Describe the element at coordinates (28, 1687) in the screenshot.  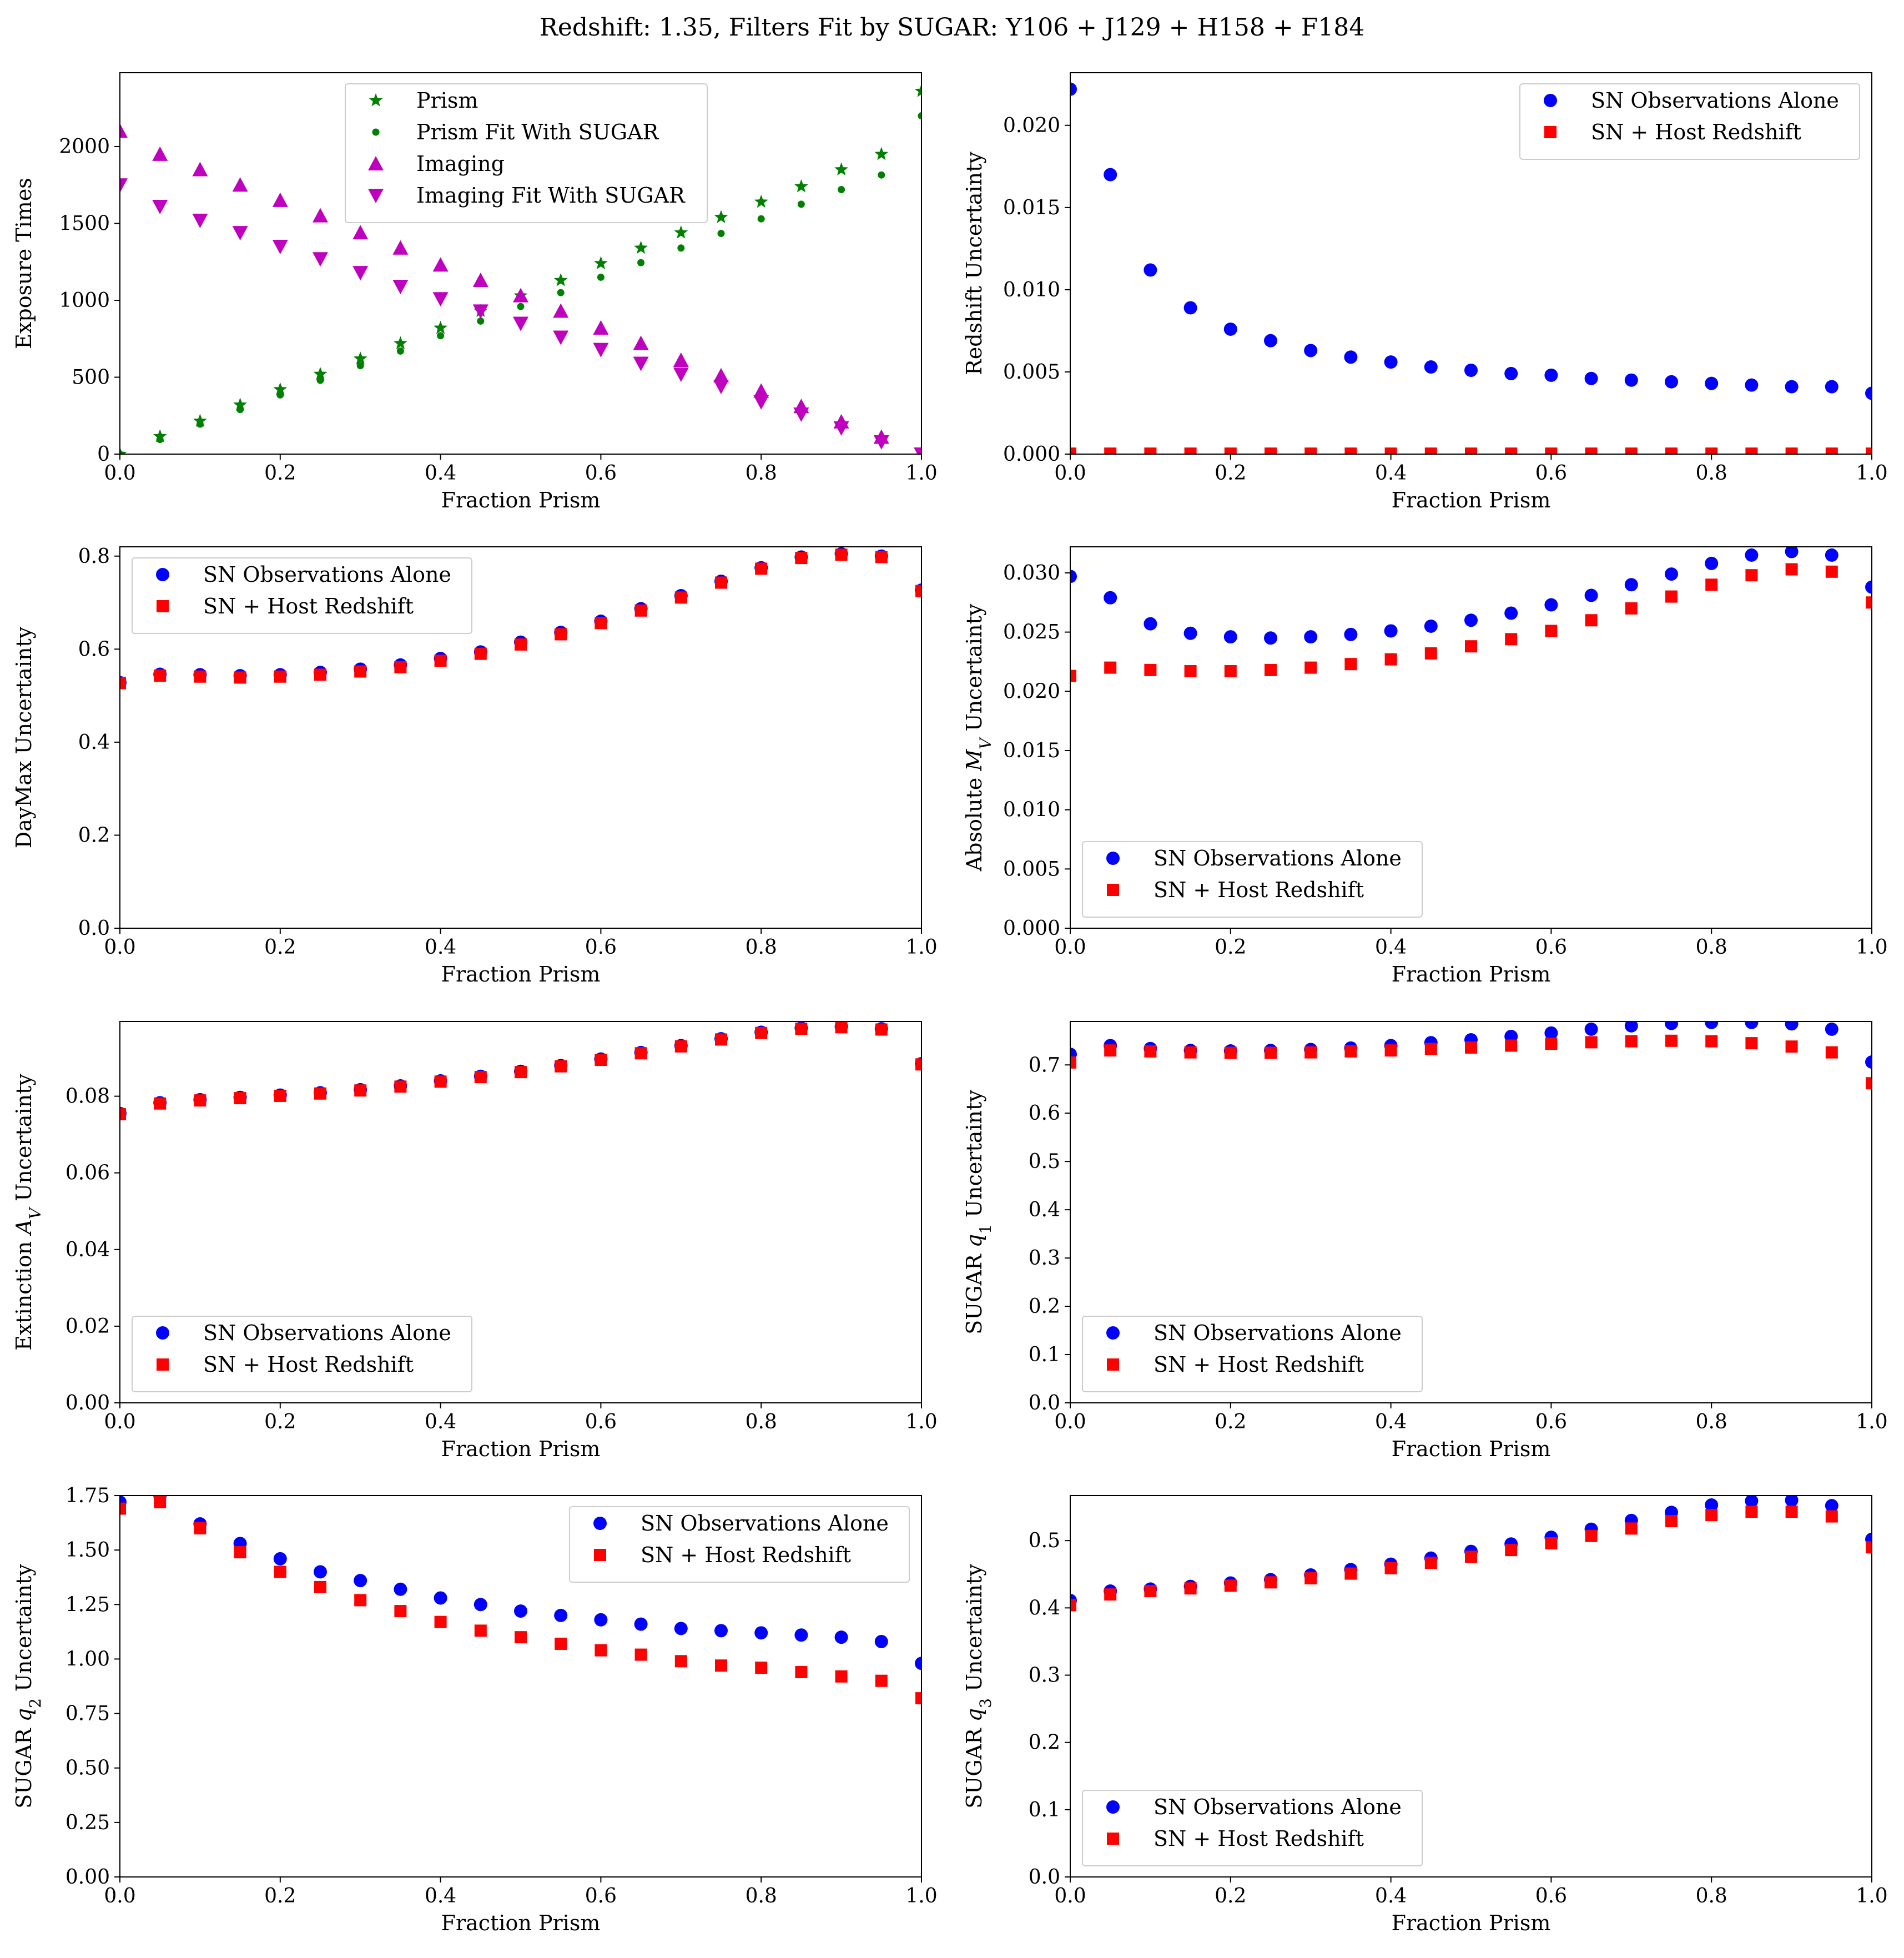
I see `y-axis-label: SUGAR q2 Uncertainty` at that location.